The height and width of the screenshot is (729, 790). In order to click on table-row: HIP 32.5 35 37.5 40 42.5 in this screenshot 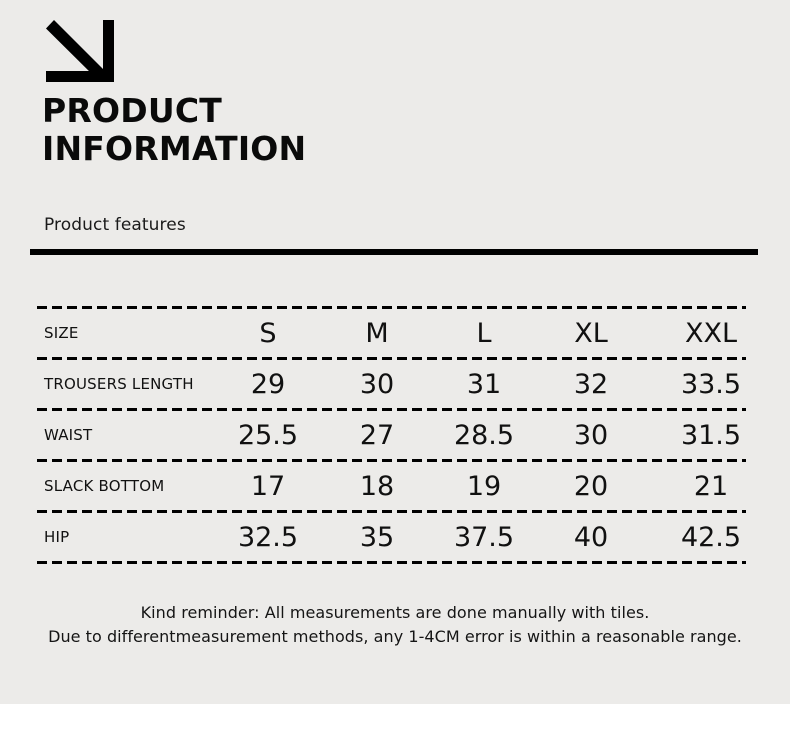, I will do `click(391, 537)`.